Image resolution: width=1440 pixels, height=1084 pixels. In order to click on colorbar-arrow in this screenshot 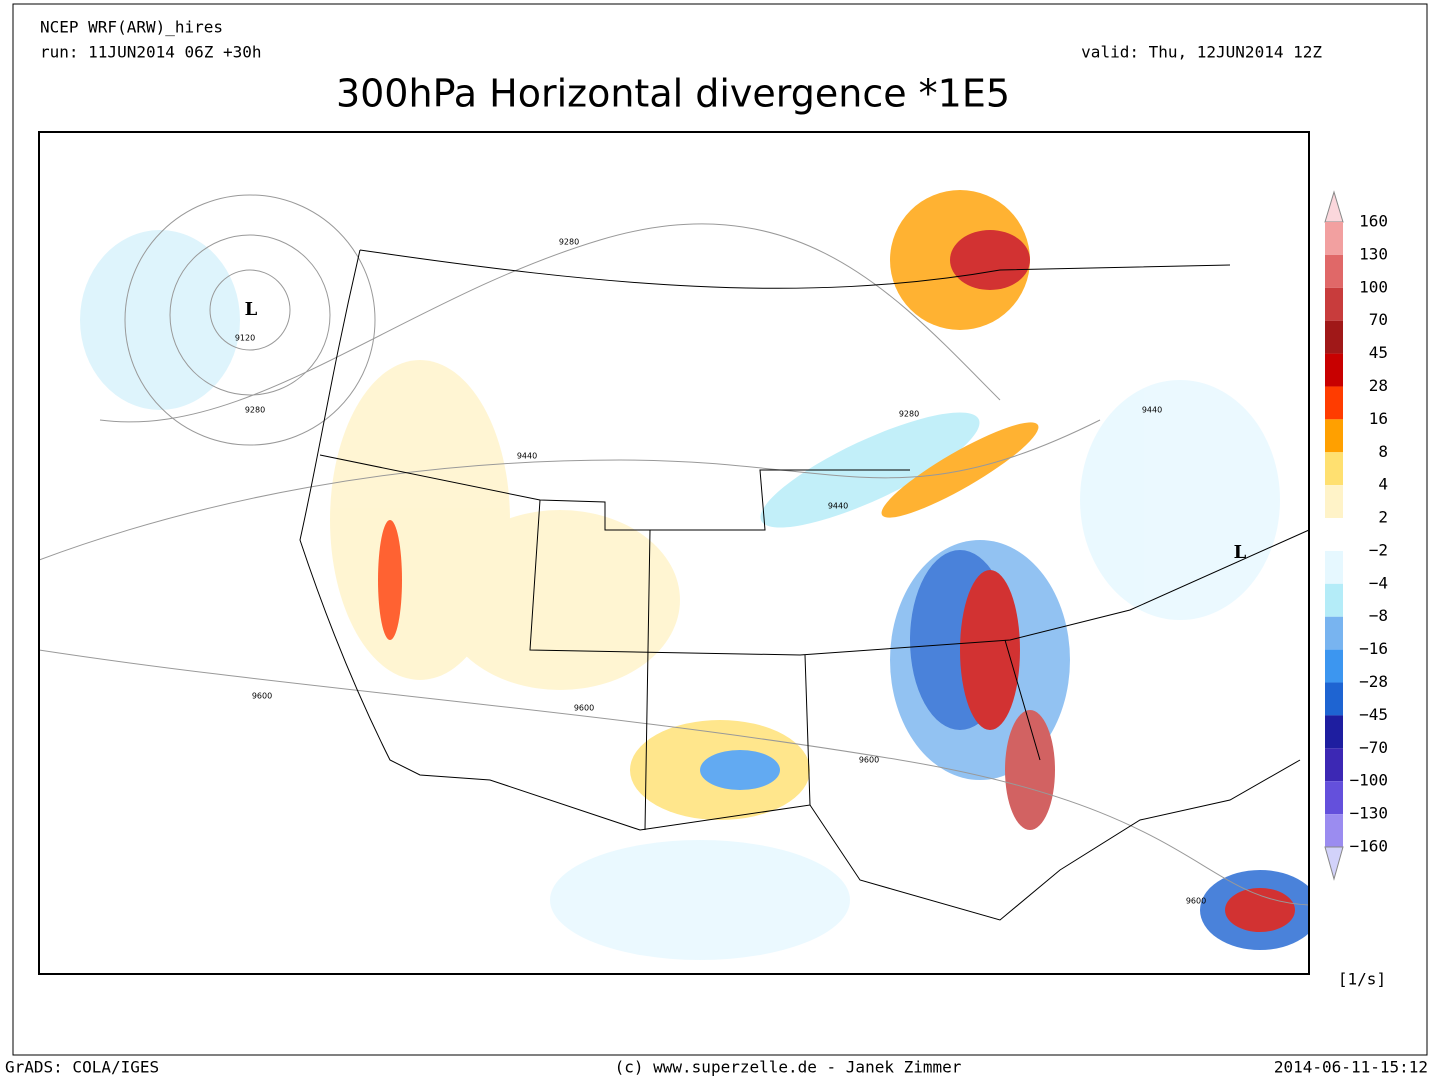, I will do `click(1334, 863)`.